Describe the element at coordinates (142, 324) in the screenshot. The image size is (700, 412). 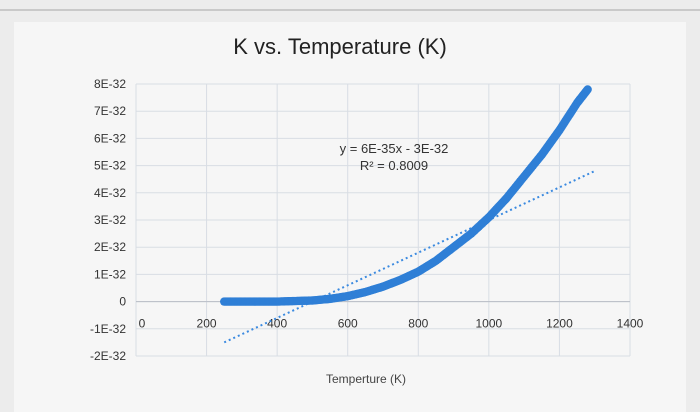
I see `x-tick-label: 0` at that location.